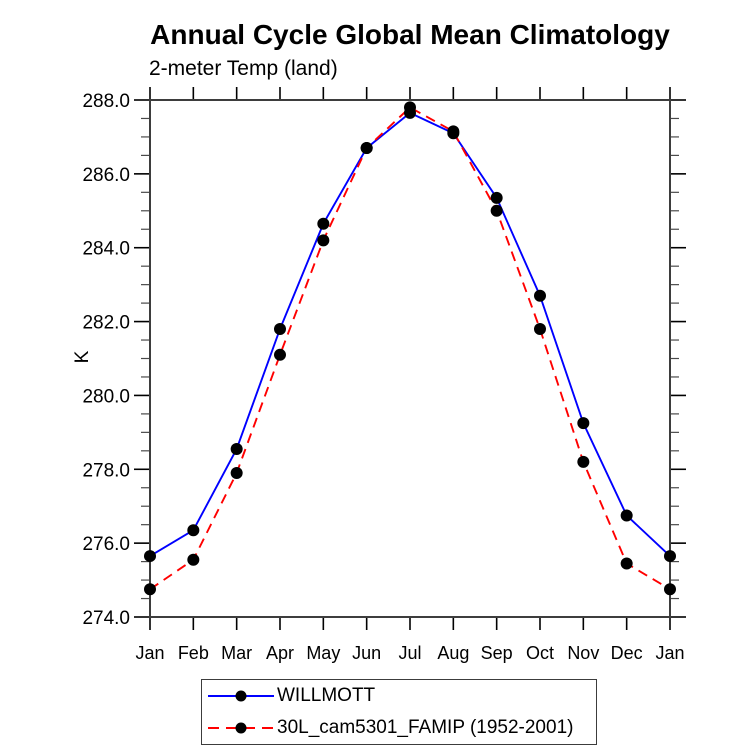  What do you see at coordinates (106, 396) in the screenshot?
I see `y-tick-label: 280.0` at bounding box center [106, 396].